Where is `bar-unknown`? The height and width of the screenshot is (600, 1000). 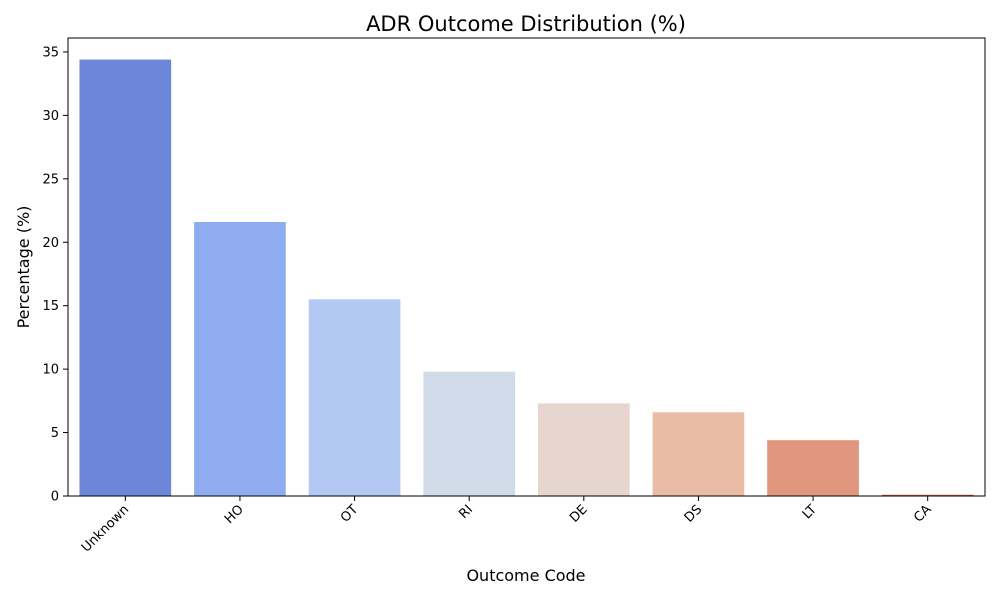
bar-unknown is located at coordinates (125, 277).